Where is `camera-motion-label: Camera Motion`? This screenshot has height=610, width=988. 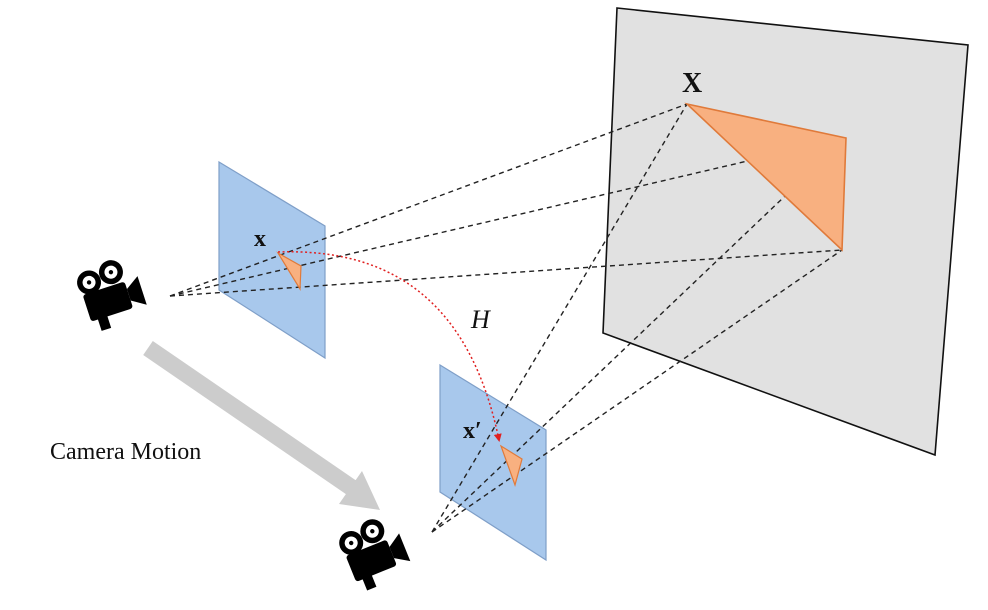 camera-motion-label: Camera Motion is located at coordinates (125, 452).